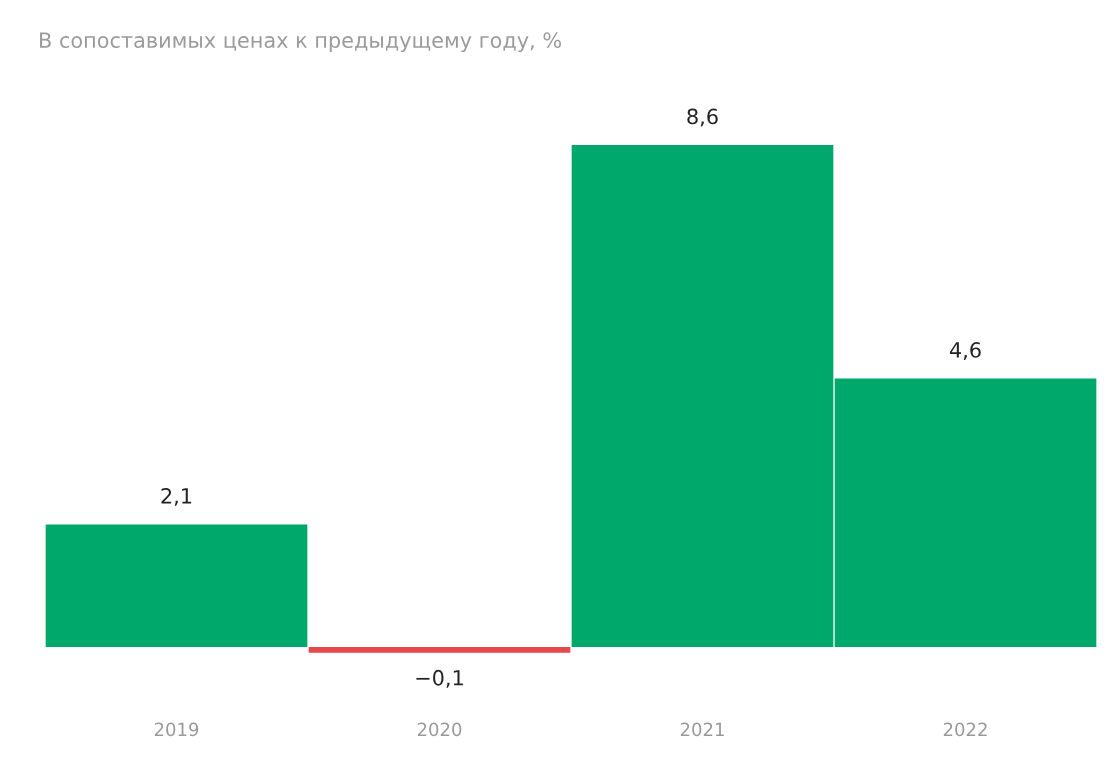 This screenshot has height=758, width=1118. What do you see at coordinates (702, 729) in the screenshot?
I see `x-tick-label: 2021` at bounding box center [702, 729].